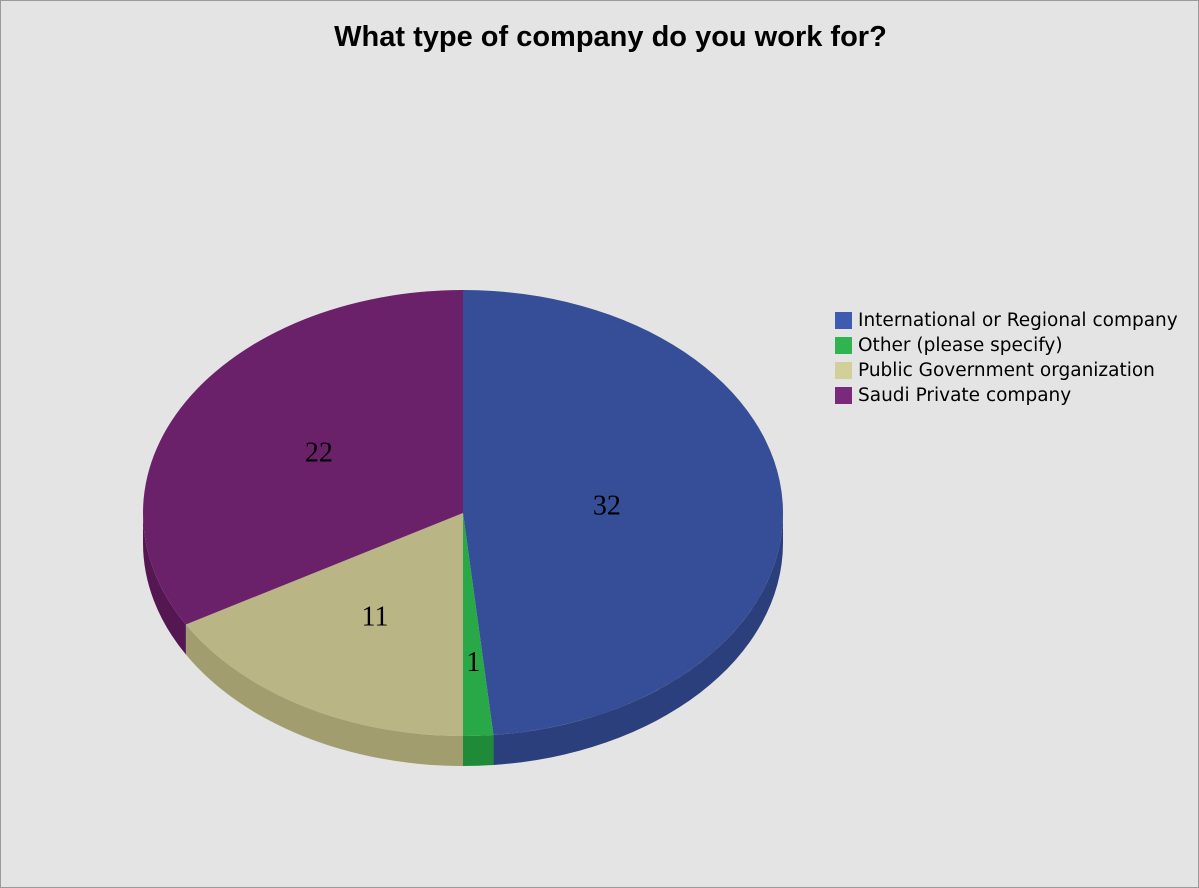 This screenshot has width=1199, height=888. I want to click on legend-item-international: International or Regional company, so click(1006, 320).